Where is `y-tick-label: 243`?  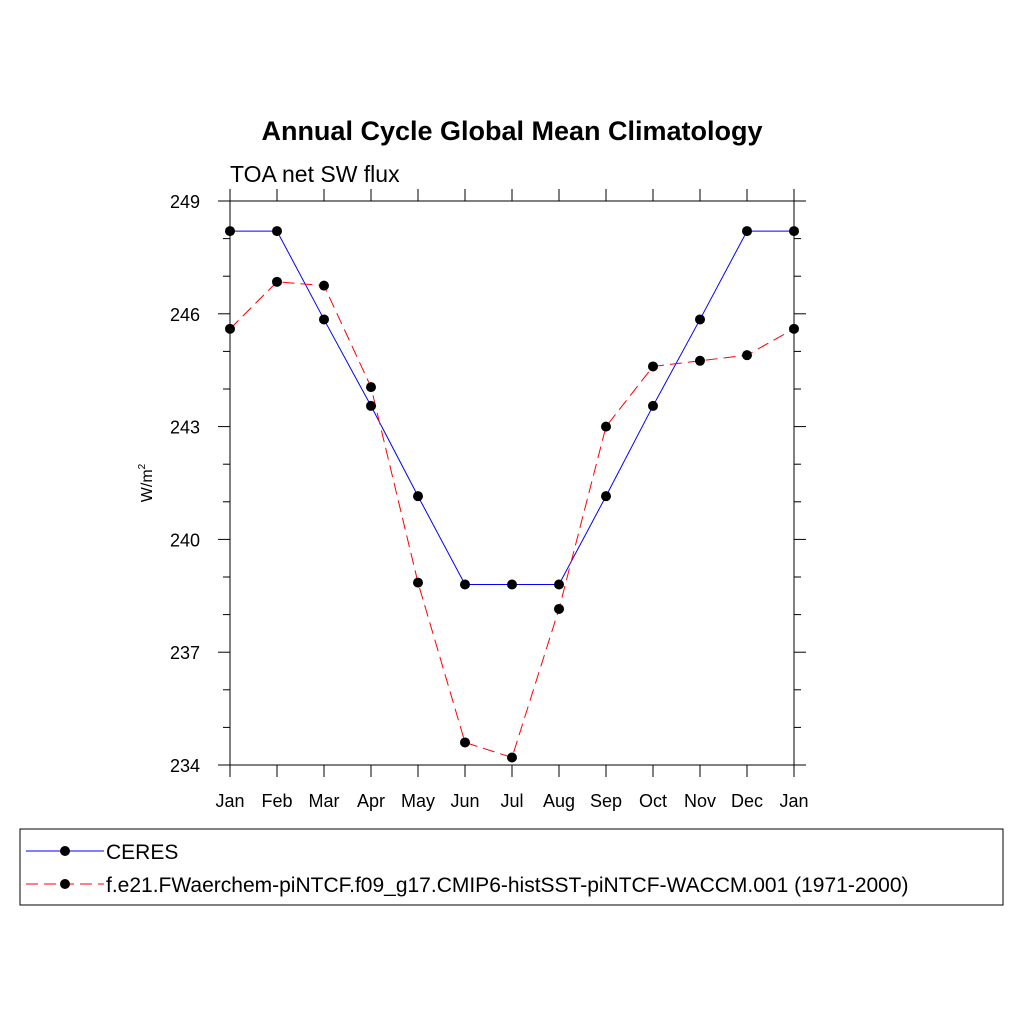 y-tick-label: 243 is located at coordinates (185, 428).